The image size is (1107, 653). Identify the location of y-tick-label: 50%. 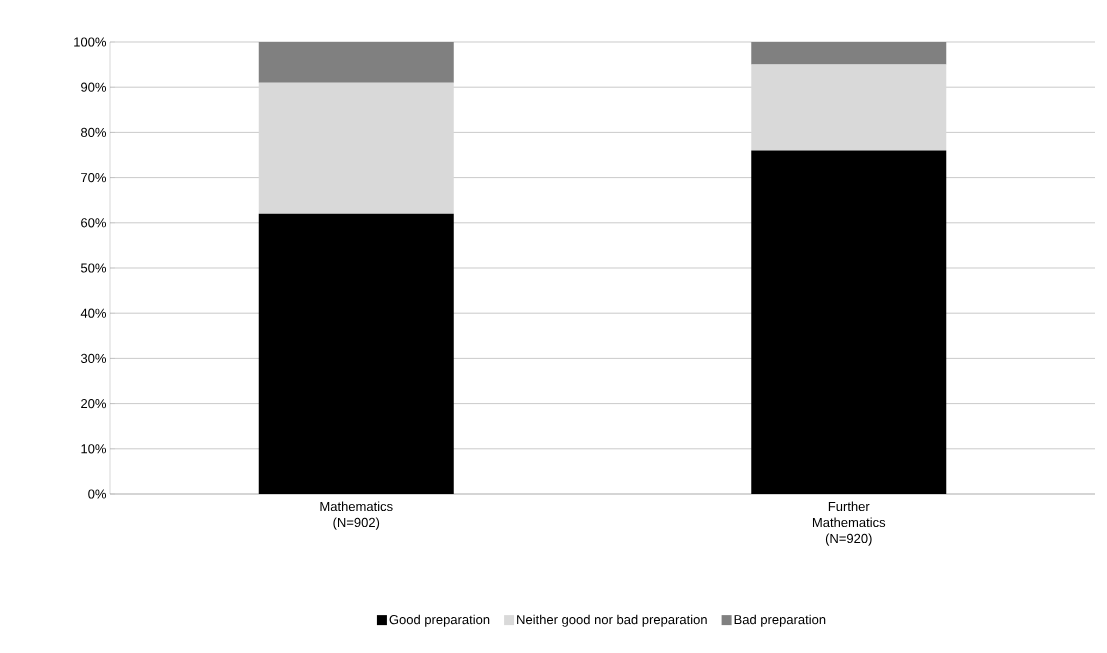
(93, 268).